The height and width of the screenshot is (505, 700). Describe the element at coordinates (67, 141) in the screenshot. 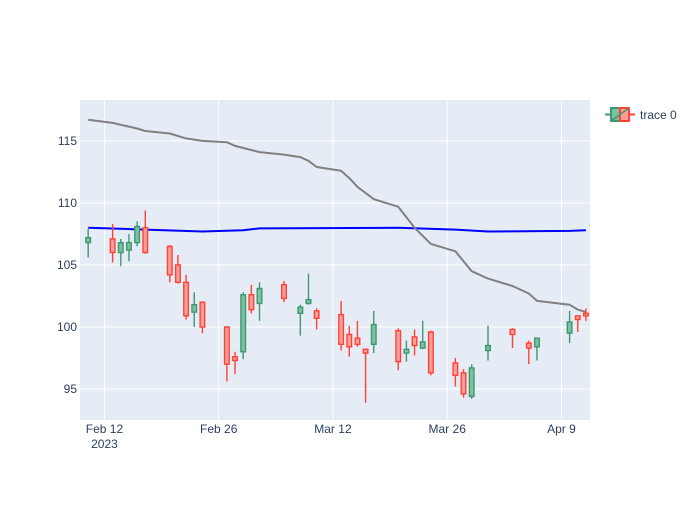

I see `y-tick-label: 115` at that location.